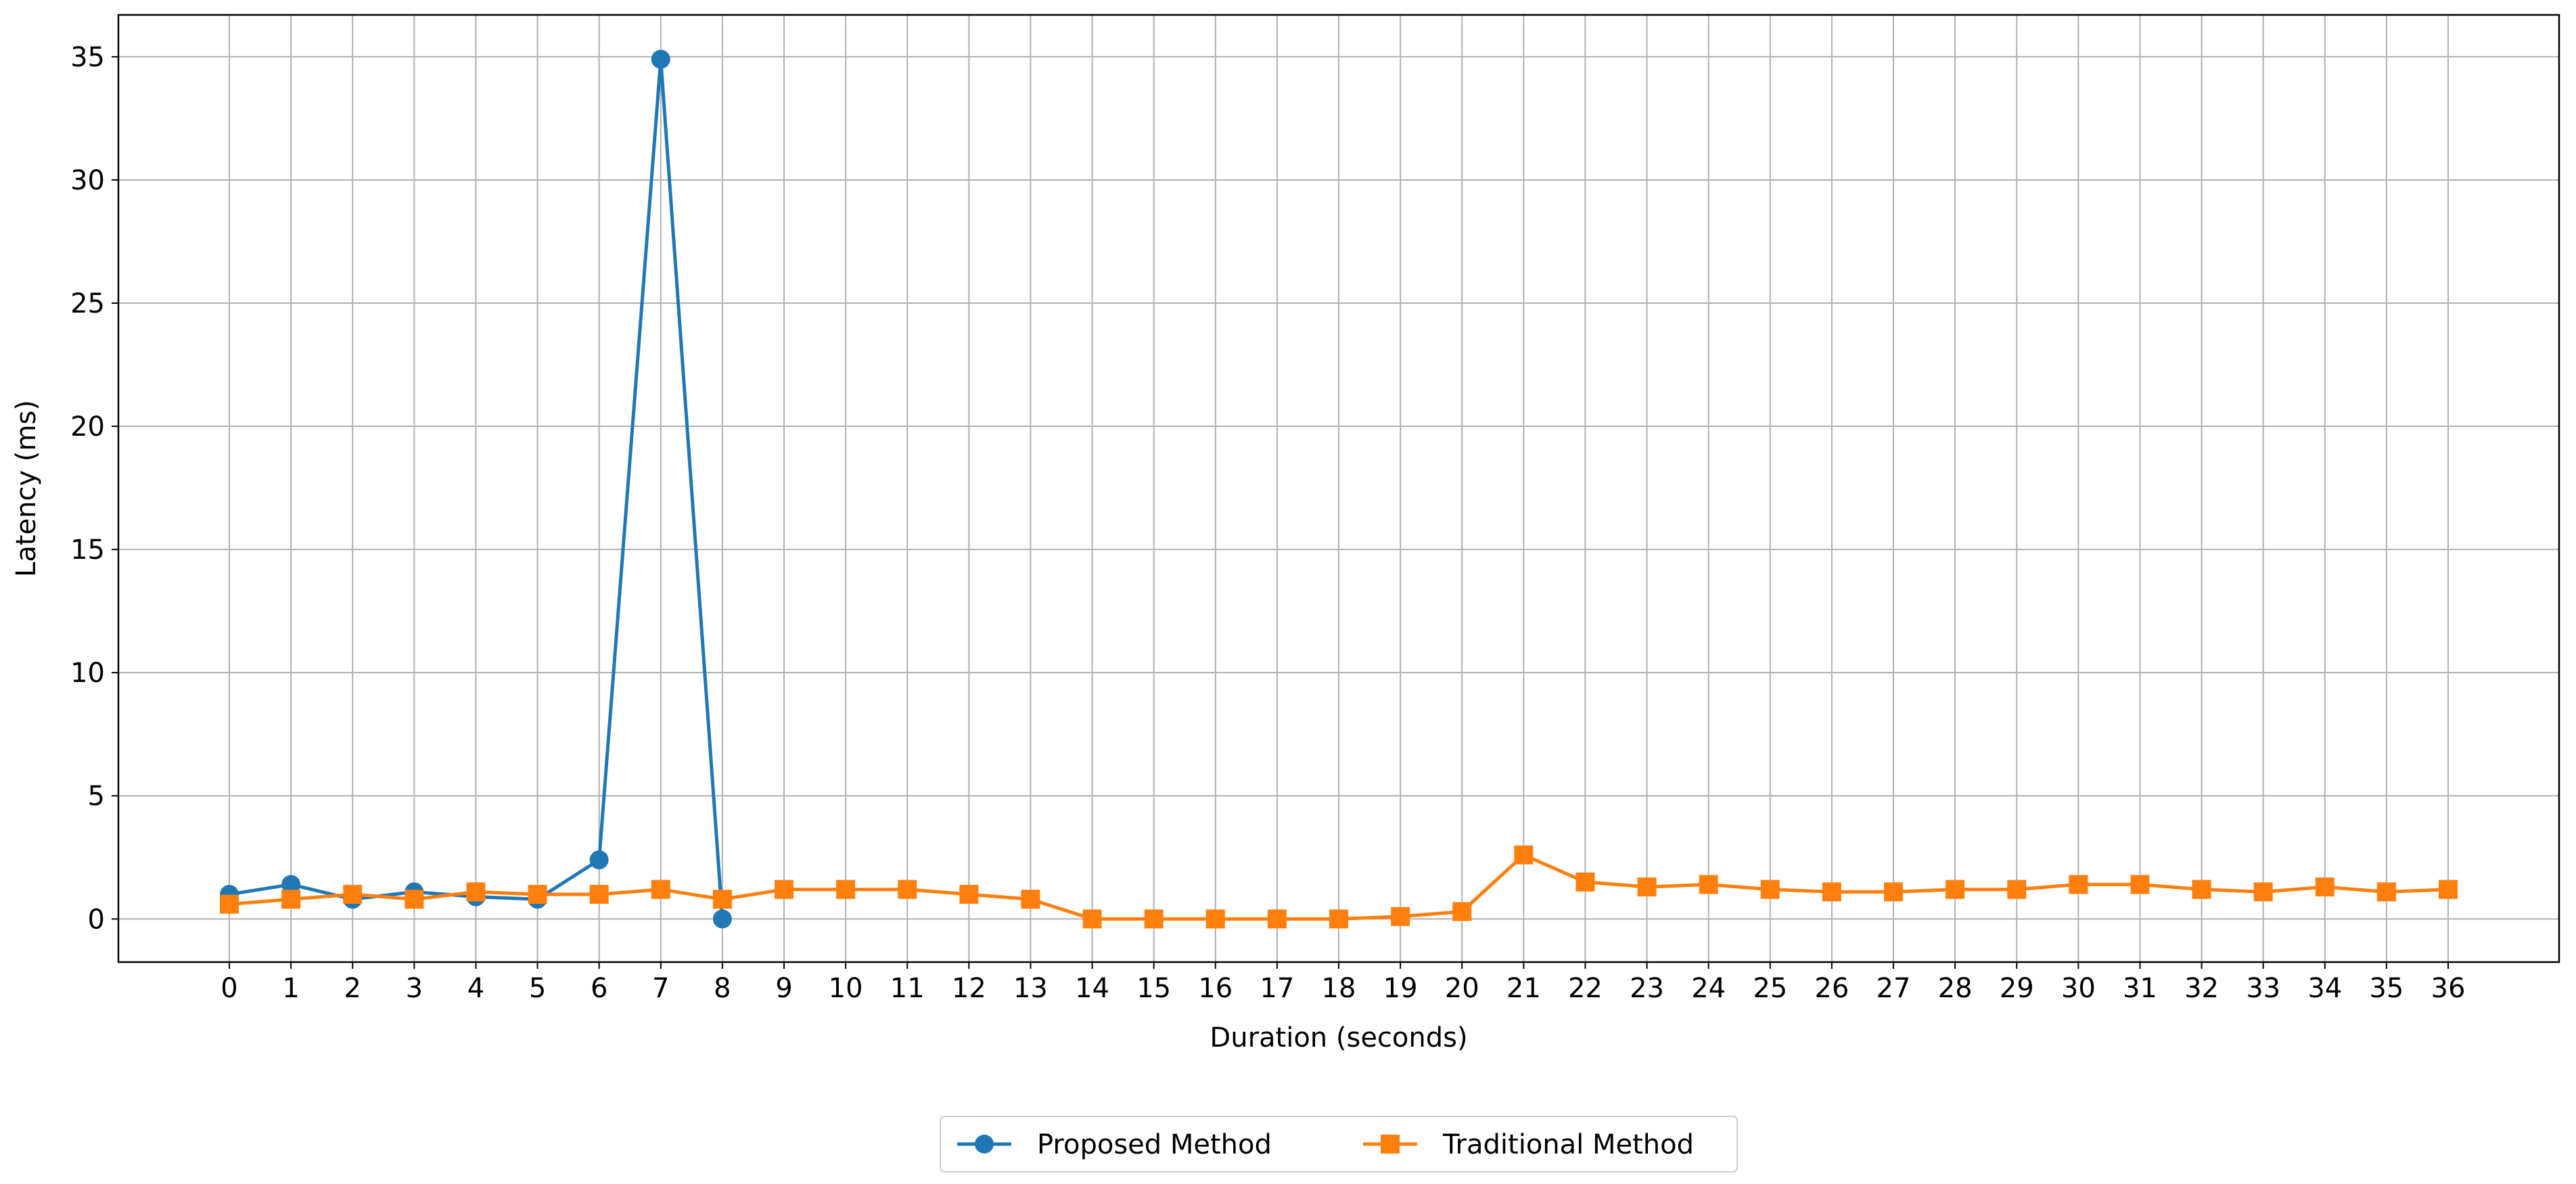 This screenshot has height=1184, width=2576. Describe the element at coordinates (537, 989) in the screenshot. I see `x-tick-label: 5` at that location.